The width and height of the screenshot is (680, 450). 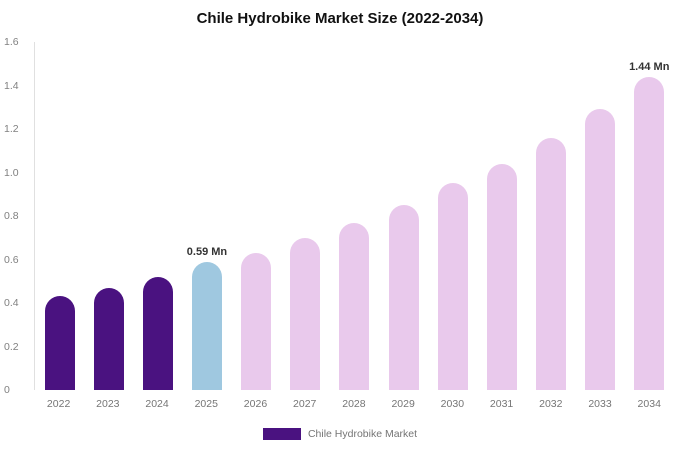 I want to click on chart-legend: Chile Hydrobike Market, so click(x=340, y=434).